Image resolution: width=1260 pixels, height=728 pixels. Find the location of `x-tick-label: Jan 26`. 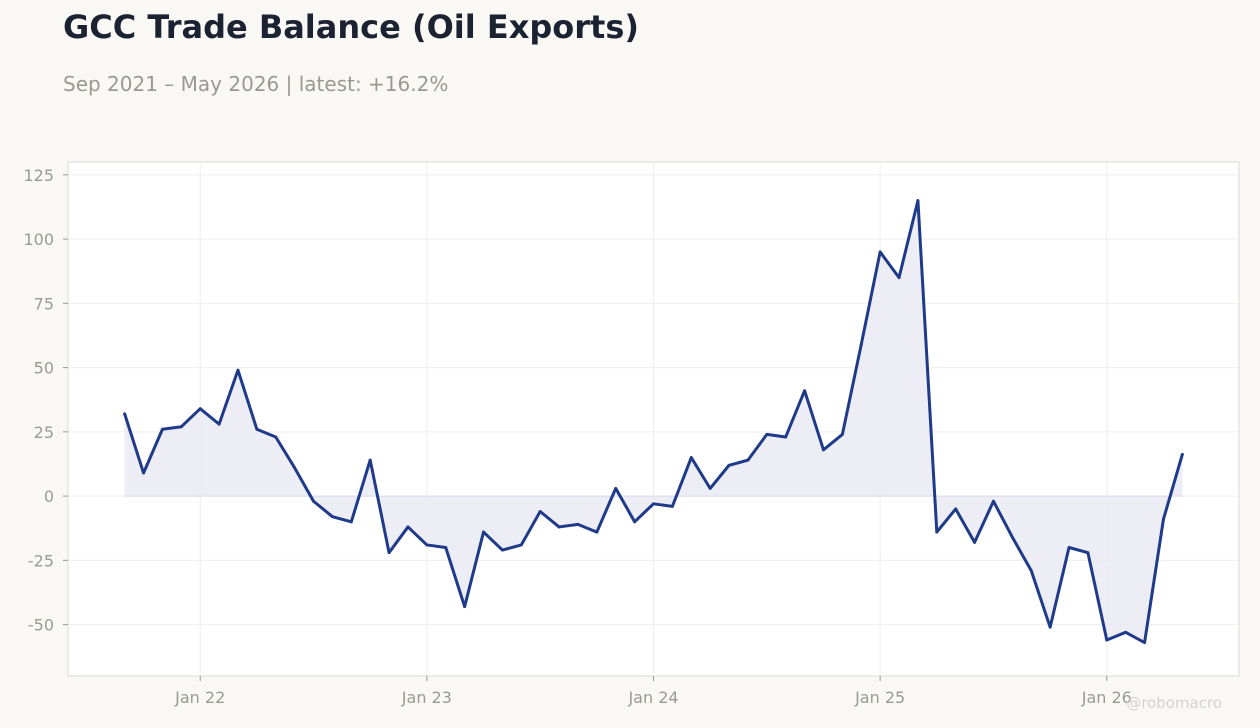

x-tick-label: Jan 26 is located at coordinates (1106, 697).